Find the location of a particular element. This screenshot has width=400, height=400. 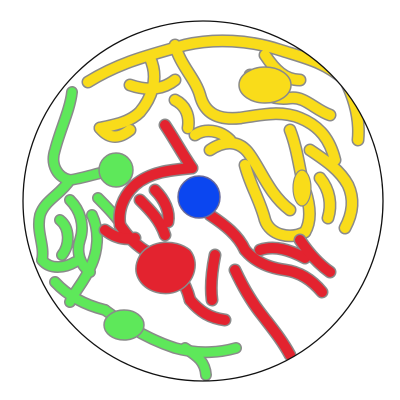

blue-core is located at coordinates (199, 197).